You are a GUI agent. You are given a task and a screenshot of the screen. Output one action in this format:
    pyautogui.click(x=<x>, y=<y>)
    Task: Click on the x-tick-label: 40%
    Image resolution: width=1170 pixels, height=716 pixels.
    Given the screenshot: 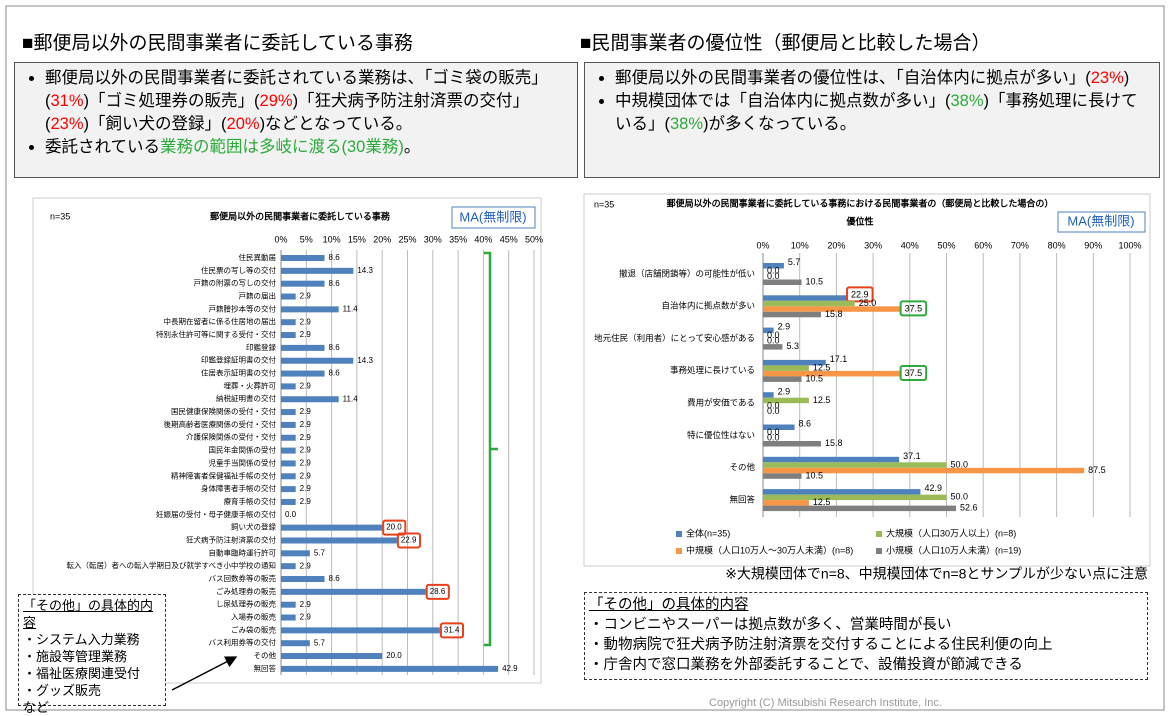 What is the action you would take?
    pyautogui.click(x=910, y=245)
    